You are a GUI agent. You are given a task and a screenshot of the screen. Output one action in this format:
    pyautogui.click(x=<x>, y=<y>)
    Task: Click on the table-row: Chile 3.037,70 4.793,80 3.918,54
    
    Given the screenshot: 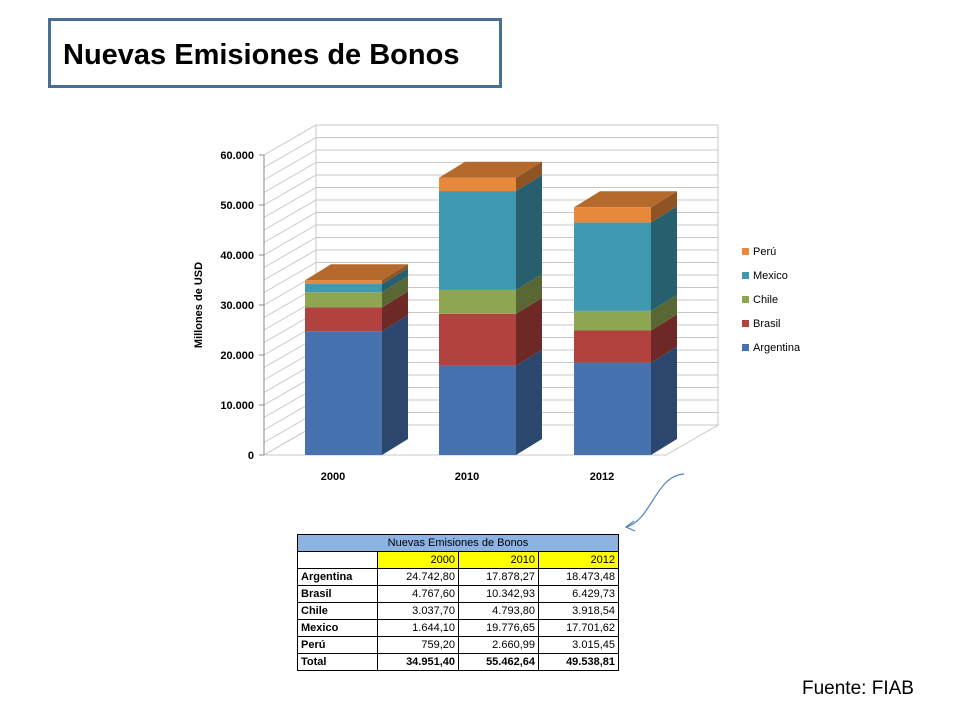 What is the action you would take?
    pyautogui.click(x=458, y=611)
    